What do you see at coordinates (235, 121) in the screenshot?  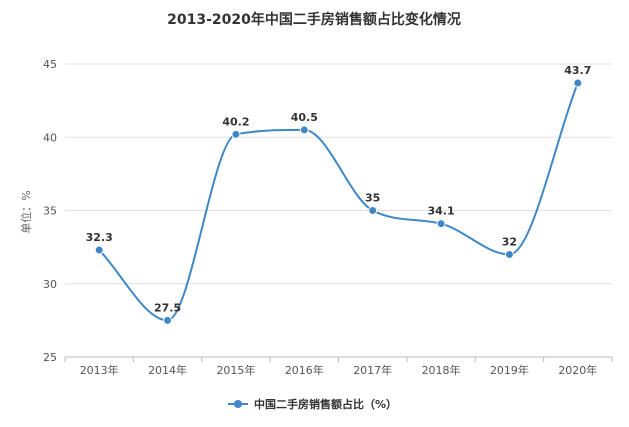 I see `data-label: 40.2` at bounding box center [235, 121].